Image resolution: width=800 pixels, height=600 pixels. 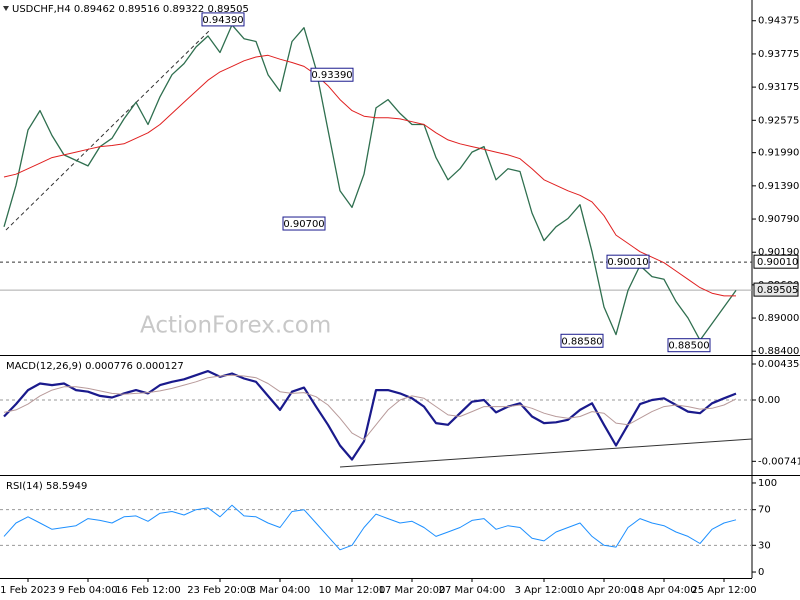 I want to click on y-tick-label: 70, so click(x=764, y=510).